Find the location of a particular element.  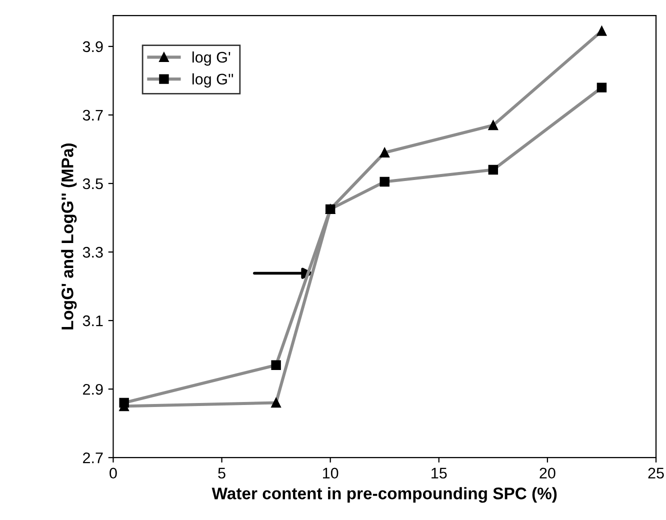

x-axis-title: Water content in pre-compounding SPC (%) is located at coordinates (384, 495).